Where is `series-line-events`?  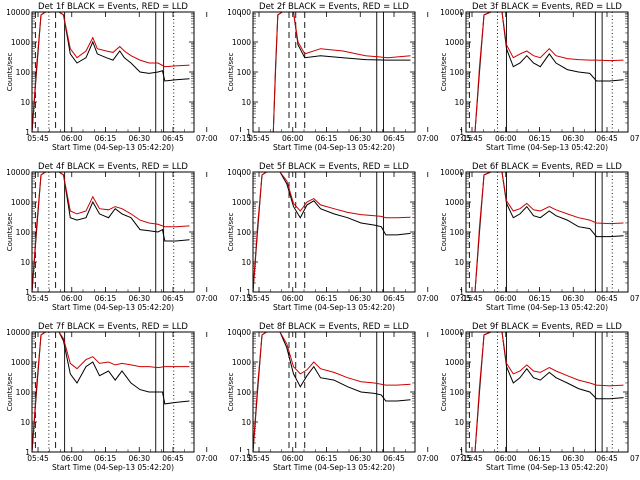 series-line-events is located at coordinates (331, 232).